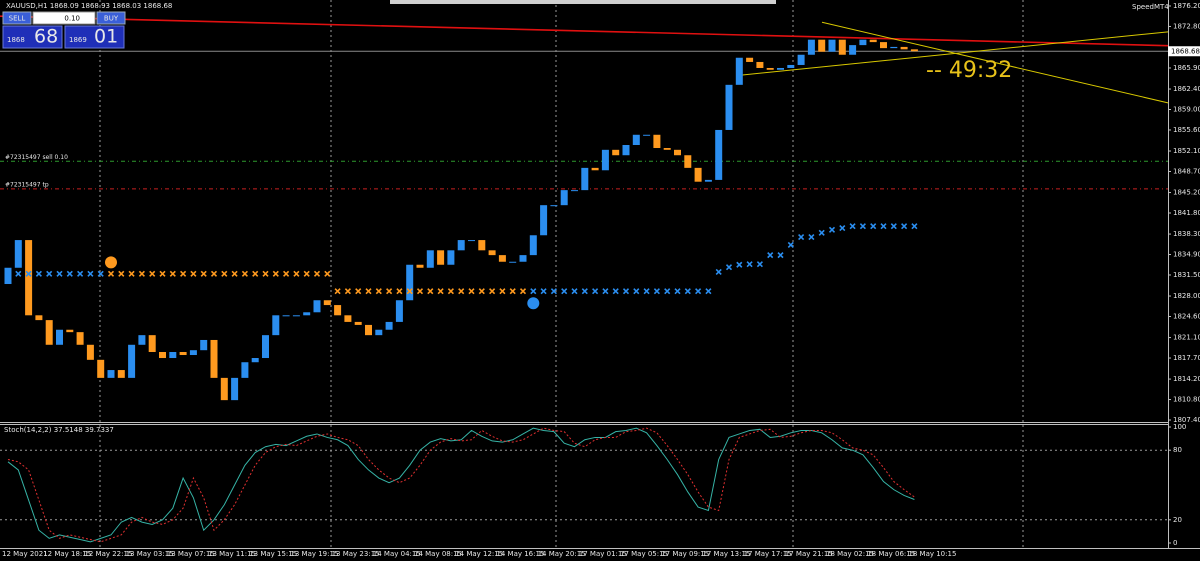  Describe the element at coordinates (809, 554) in the screenshot. I see `x-tick-label: 17 May 21:15` at that location.